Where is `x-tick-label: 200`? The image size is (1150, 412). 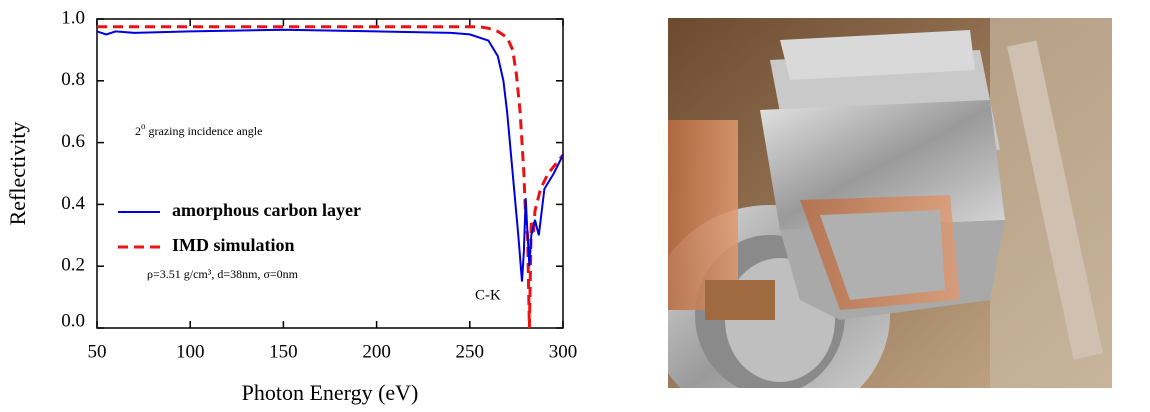
x-tick-label: 200 is located at coordinates (376, 351).